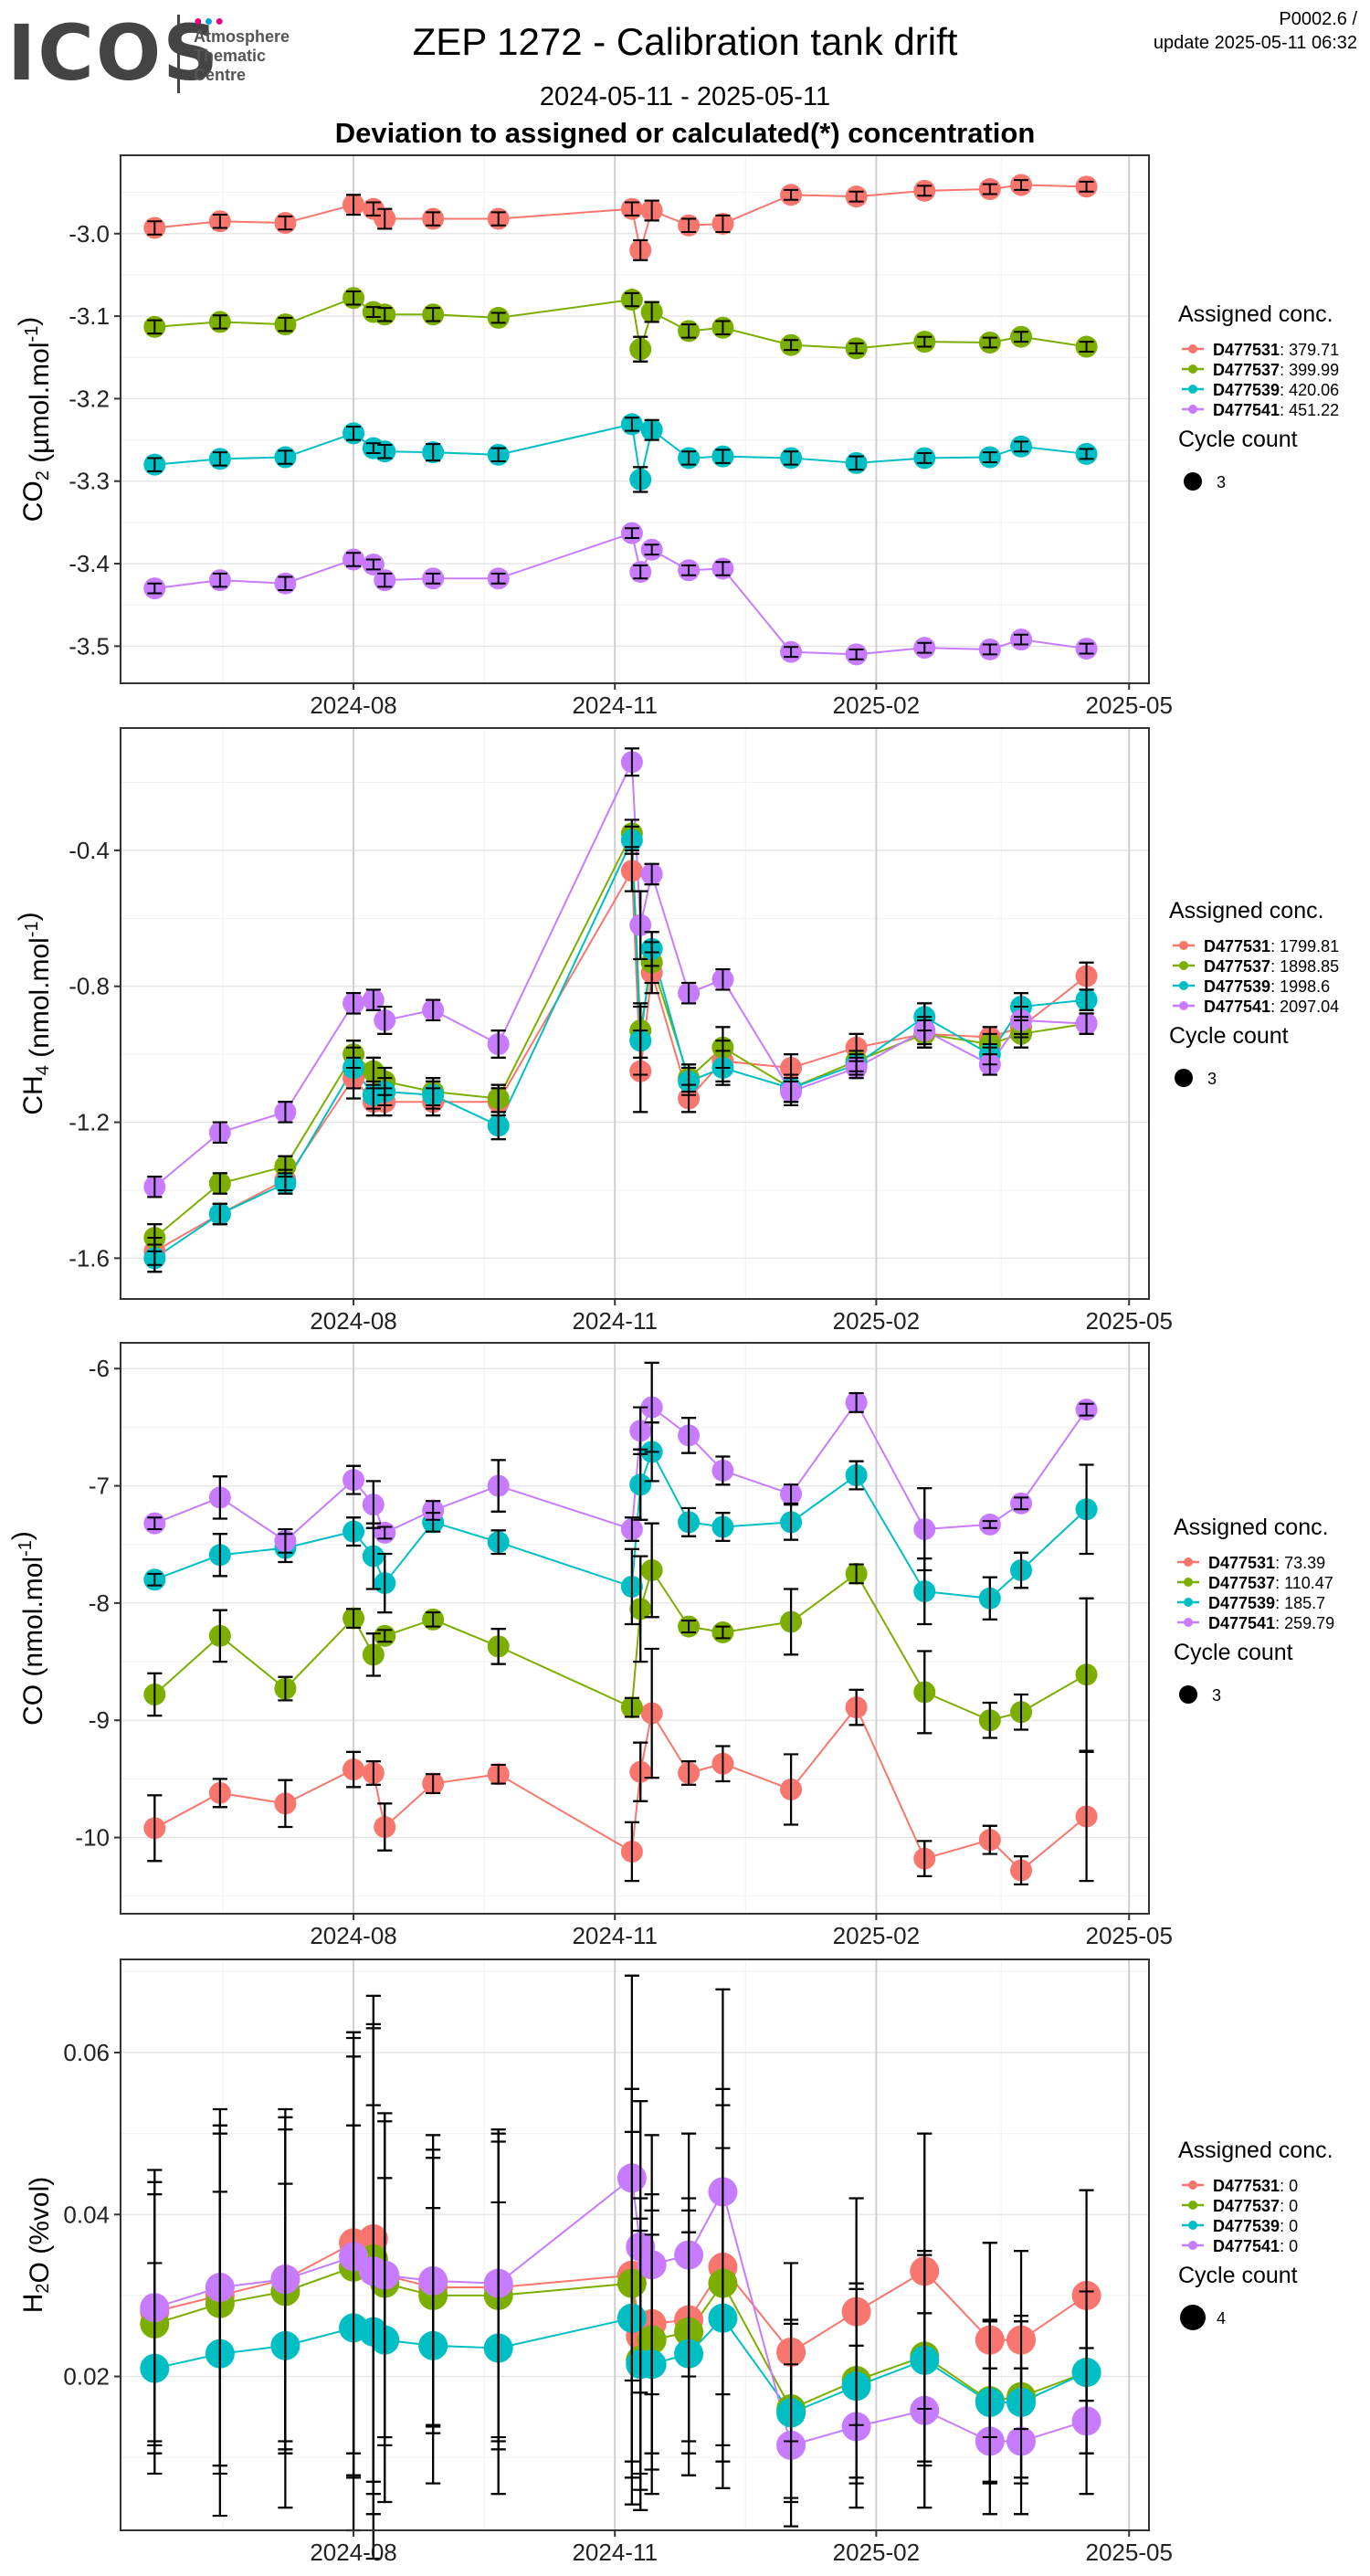  What do you see at coordinates (1271, 1623) in the screenshot?
I see `legend-entry: D477541: 259.79` at bounding box center [1271, 1623].